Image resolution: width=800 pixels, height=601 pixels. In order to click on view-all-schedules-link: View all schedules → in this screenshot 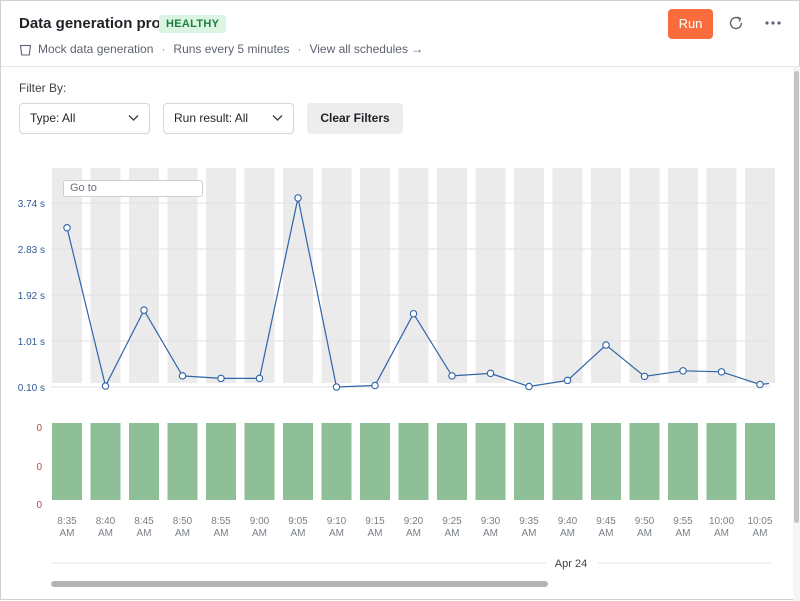, I will do `click(366, 49)`.